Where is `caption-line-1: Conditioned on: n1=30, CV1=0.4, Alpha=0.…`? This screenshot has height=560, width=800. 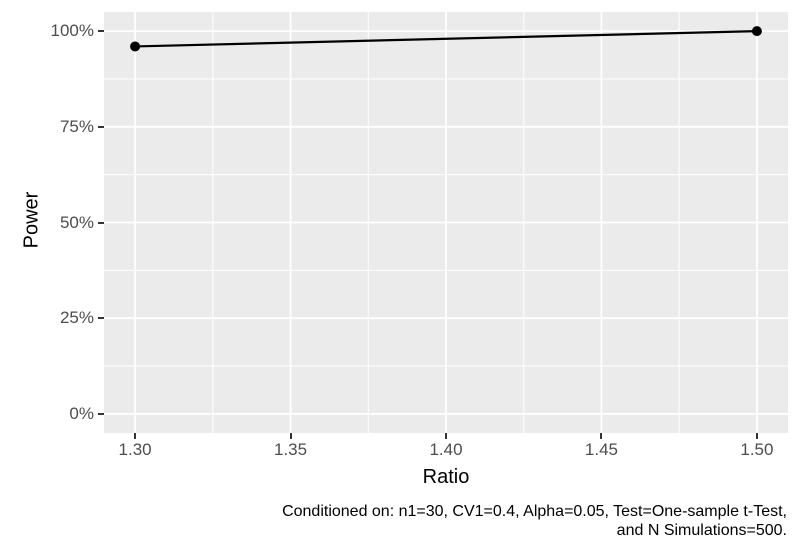 caption-line-1: Conditioned on: n1=30, CV1=0.4, Alpha=0.… is located at coordinates (534, 511).